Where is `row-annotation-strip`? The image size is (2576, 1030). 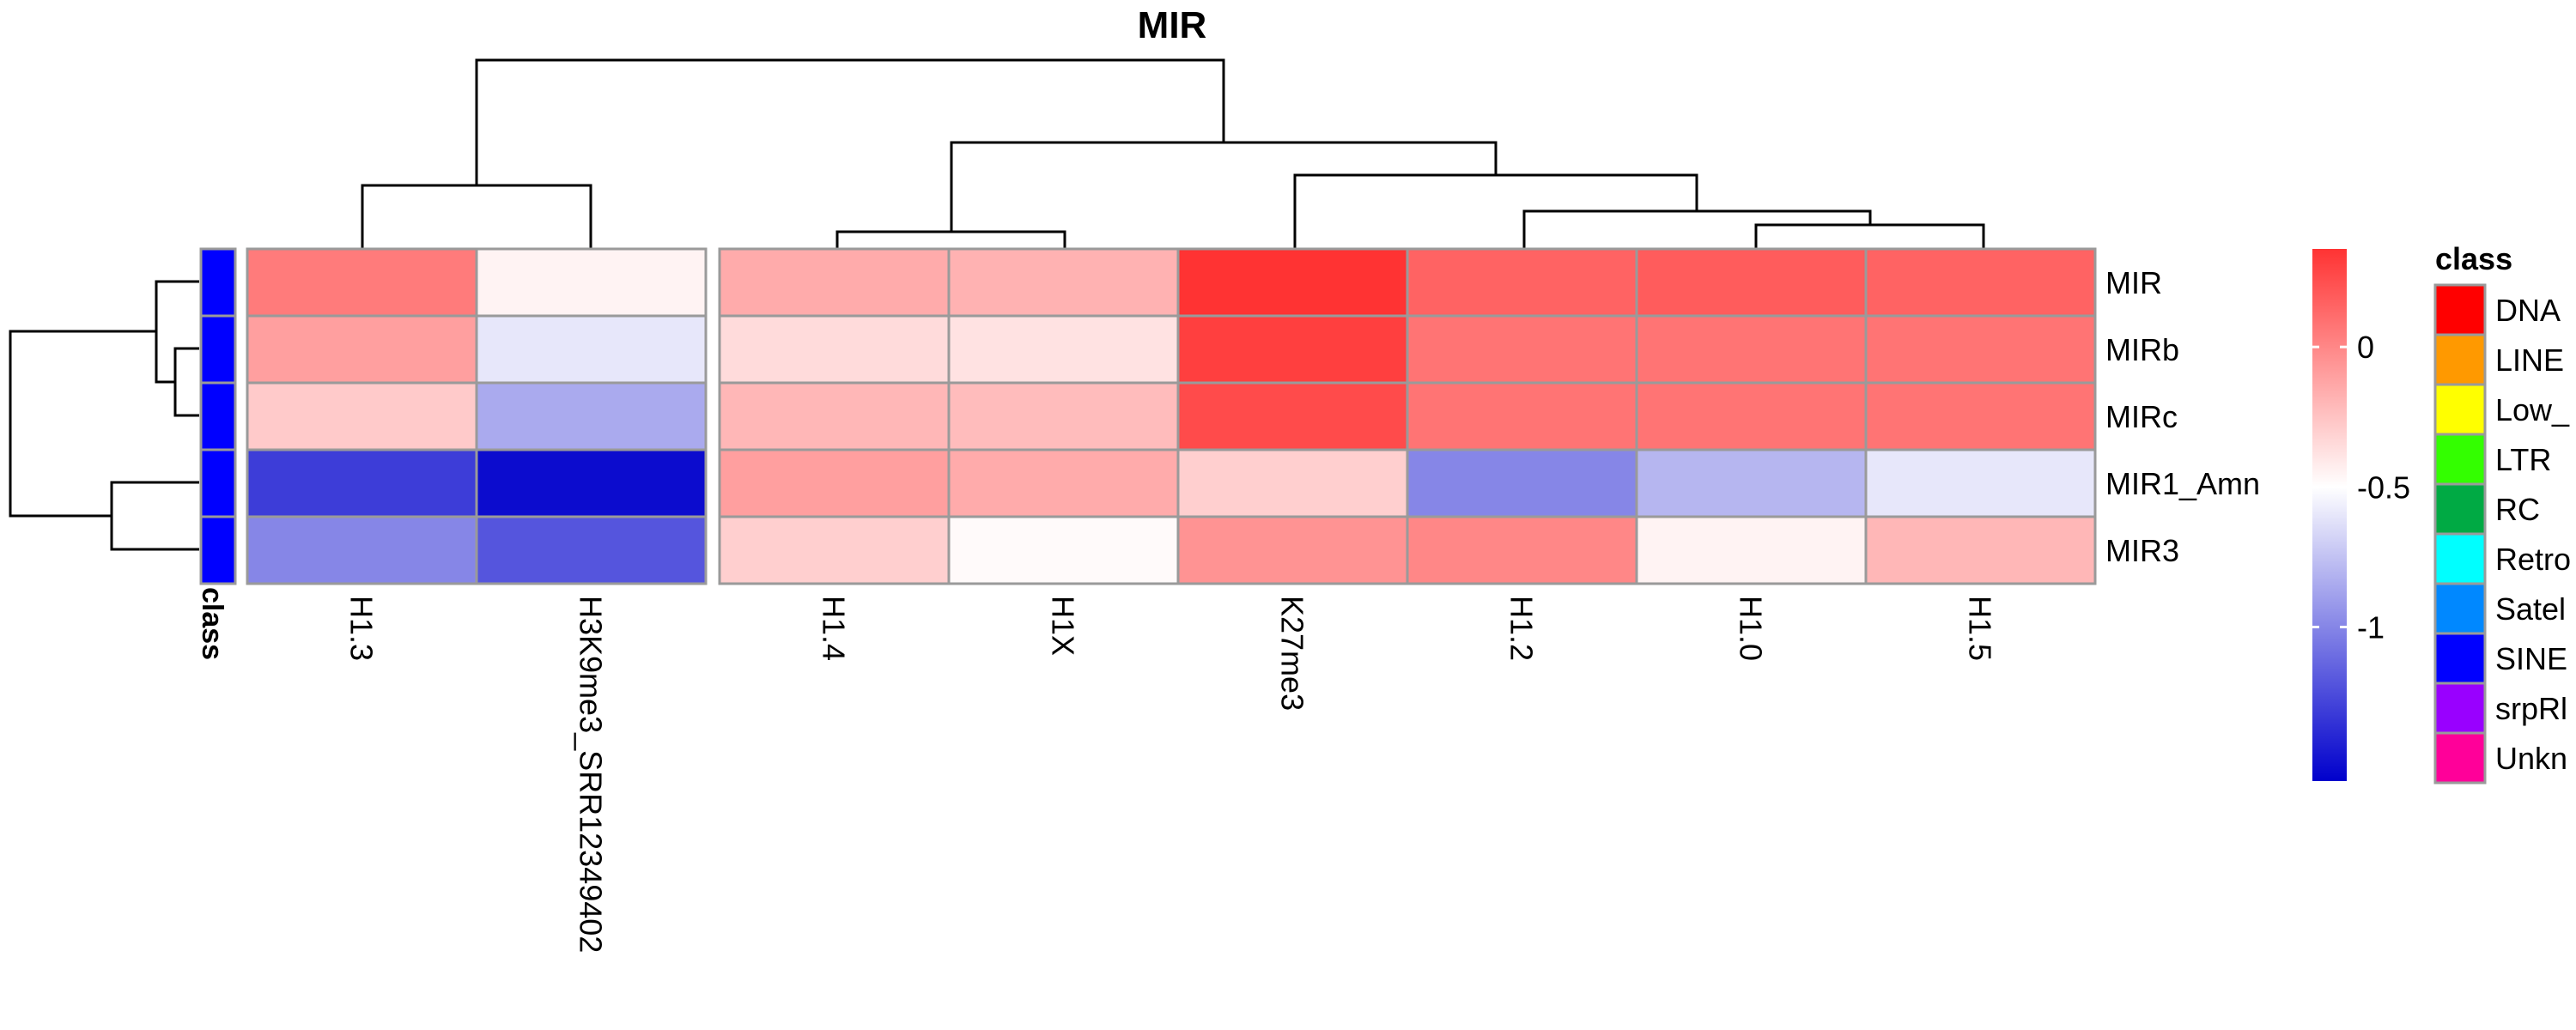
row-annotation-strip is located at coordinates (218, 416).